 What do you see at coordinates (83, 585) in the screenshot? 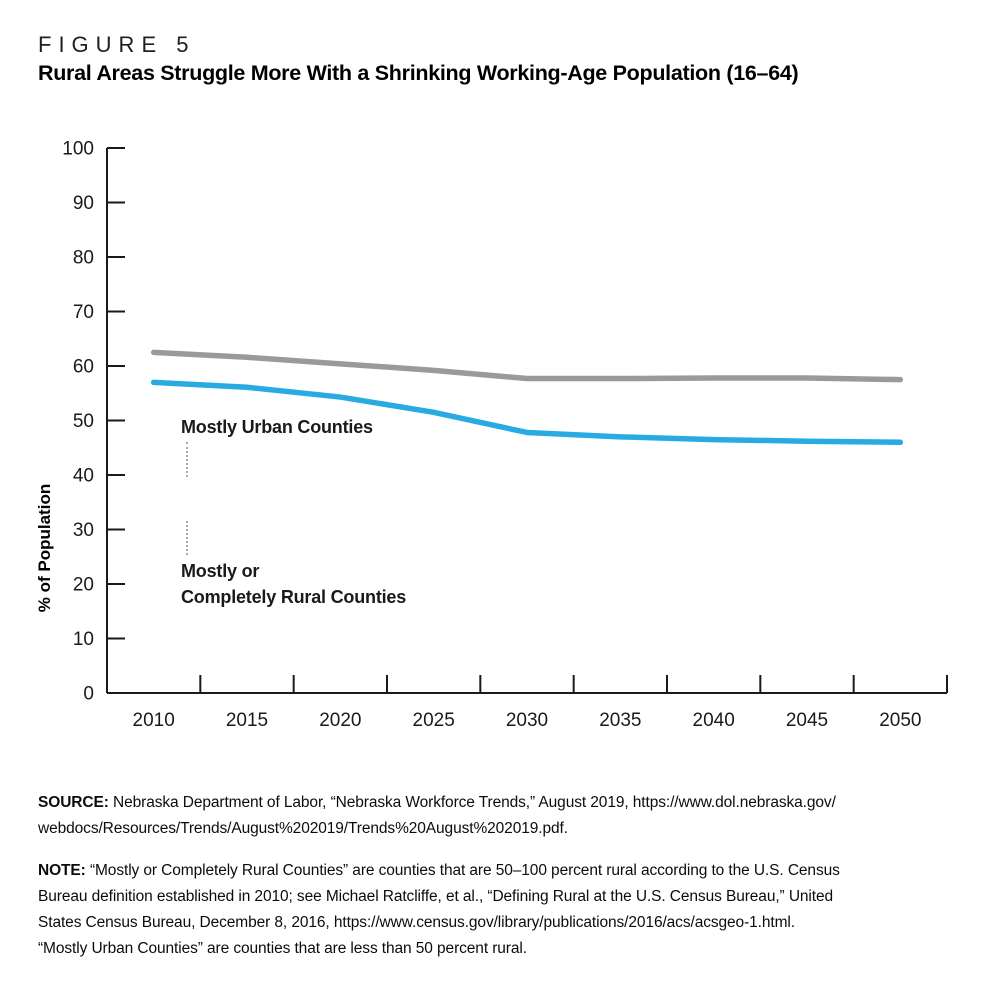
I see `y-tick-label: 20` at bounding box center [83, 585].